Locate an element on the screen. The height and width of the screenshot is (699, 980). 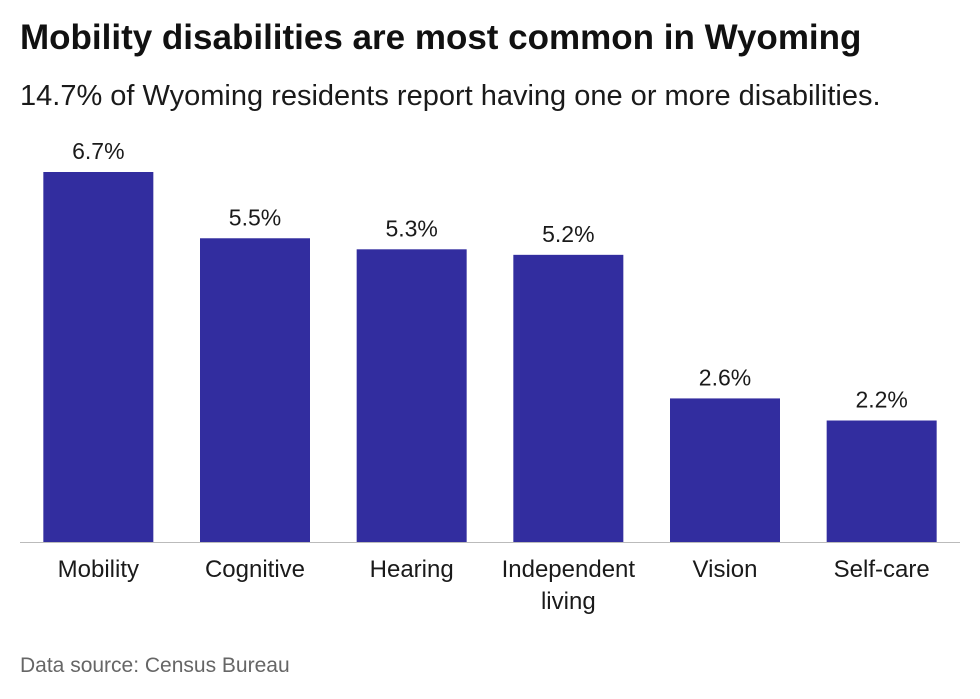
category-label: Cognitive is located at coordinates (255, 569).